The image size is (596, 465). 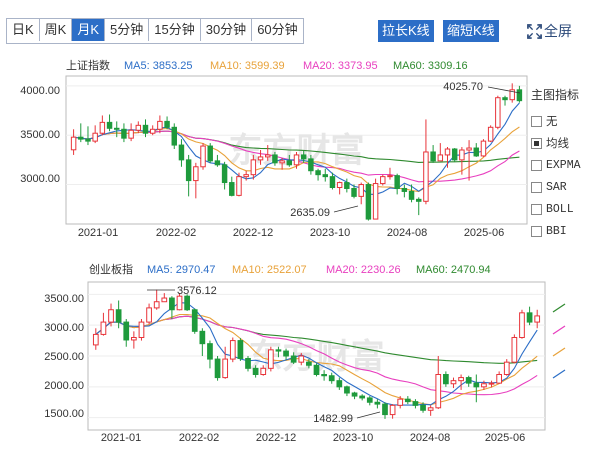 What do you see at coordinates (121, 438) in the screenshot?
I see `chart2-x-tick: 2021-01` at bounding box center [121, 438].